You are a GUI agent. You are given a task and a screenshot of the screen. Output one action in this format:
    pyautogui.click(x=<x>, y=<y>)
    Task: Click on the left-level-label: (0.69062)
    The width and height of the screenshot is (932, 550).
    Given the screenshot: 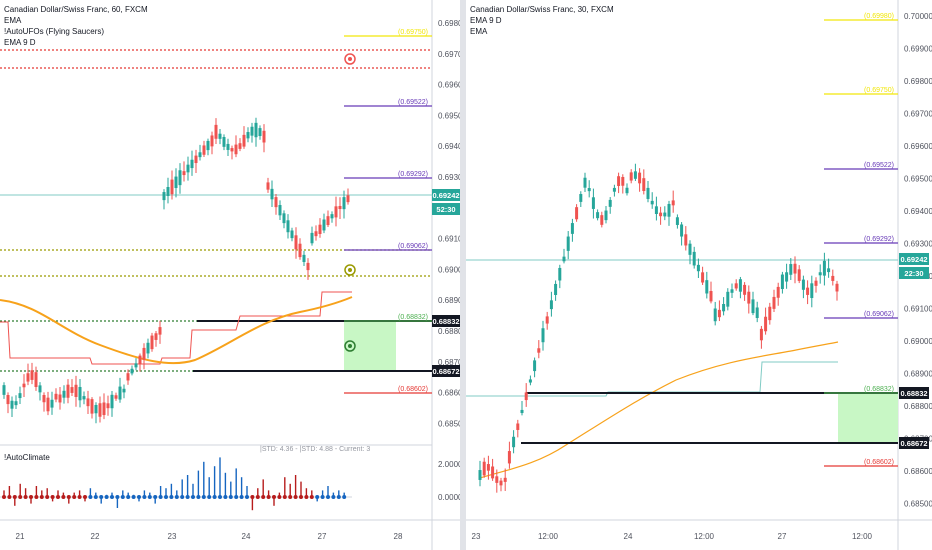 What is the action you would take?
    pyautogui.click(x=413, y=246)
    